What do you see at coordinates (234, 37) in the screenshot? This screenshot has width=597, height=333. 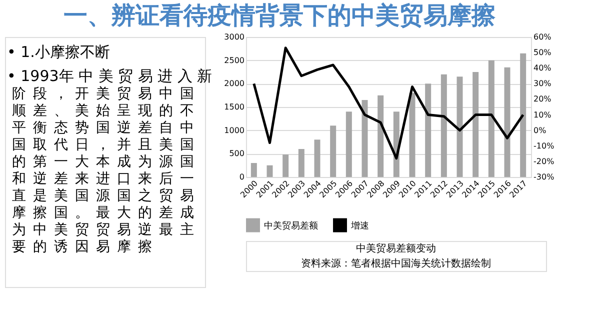 I see `y-tick-label: 3000` at bounding box center [234, 37].